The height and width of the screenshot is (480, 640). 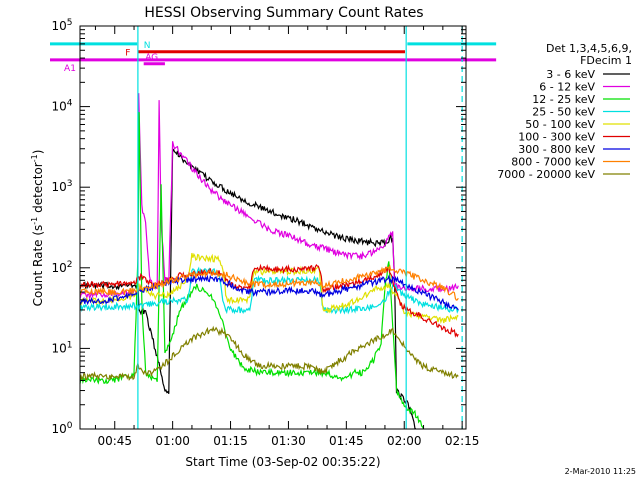 I want to click on flag-bars: N F AG A1, so click(x=273, y=57).